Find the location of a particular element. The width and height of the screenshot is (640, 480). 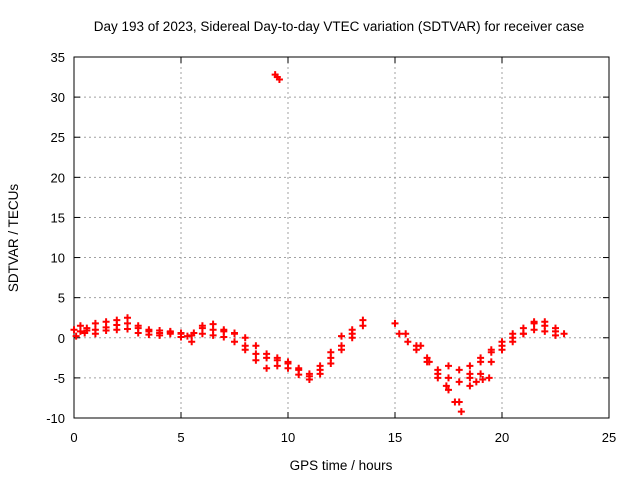

x-tick-label: 15 is located at coordinates (395, 437).